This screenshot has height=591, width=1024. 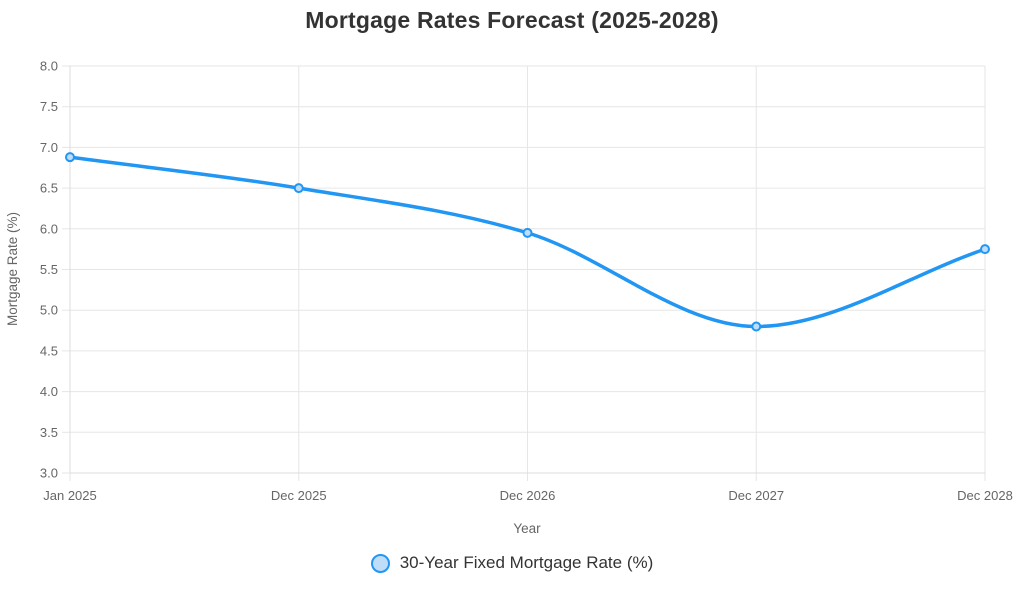 What do you see at coordinates (12, 269) in the screenshot?
I see `y-axis-title: Mortgage Rate (%)` at bounding box center [12, 269].